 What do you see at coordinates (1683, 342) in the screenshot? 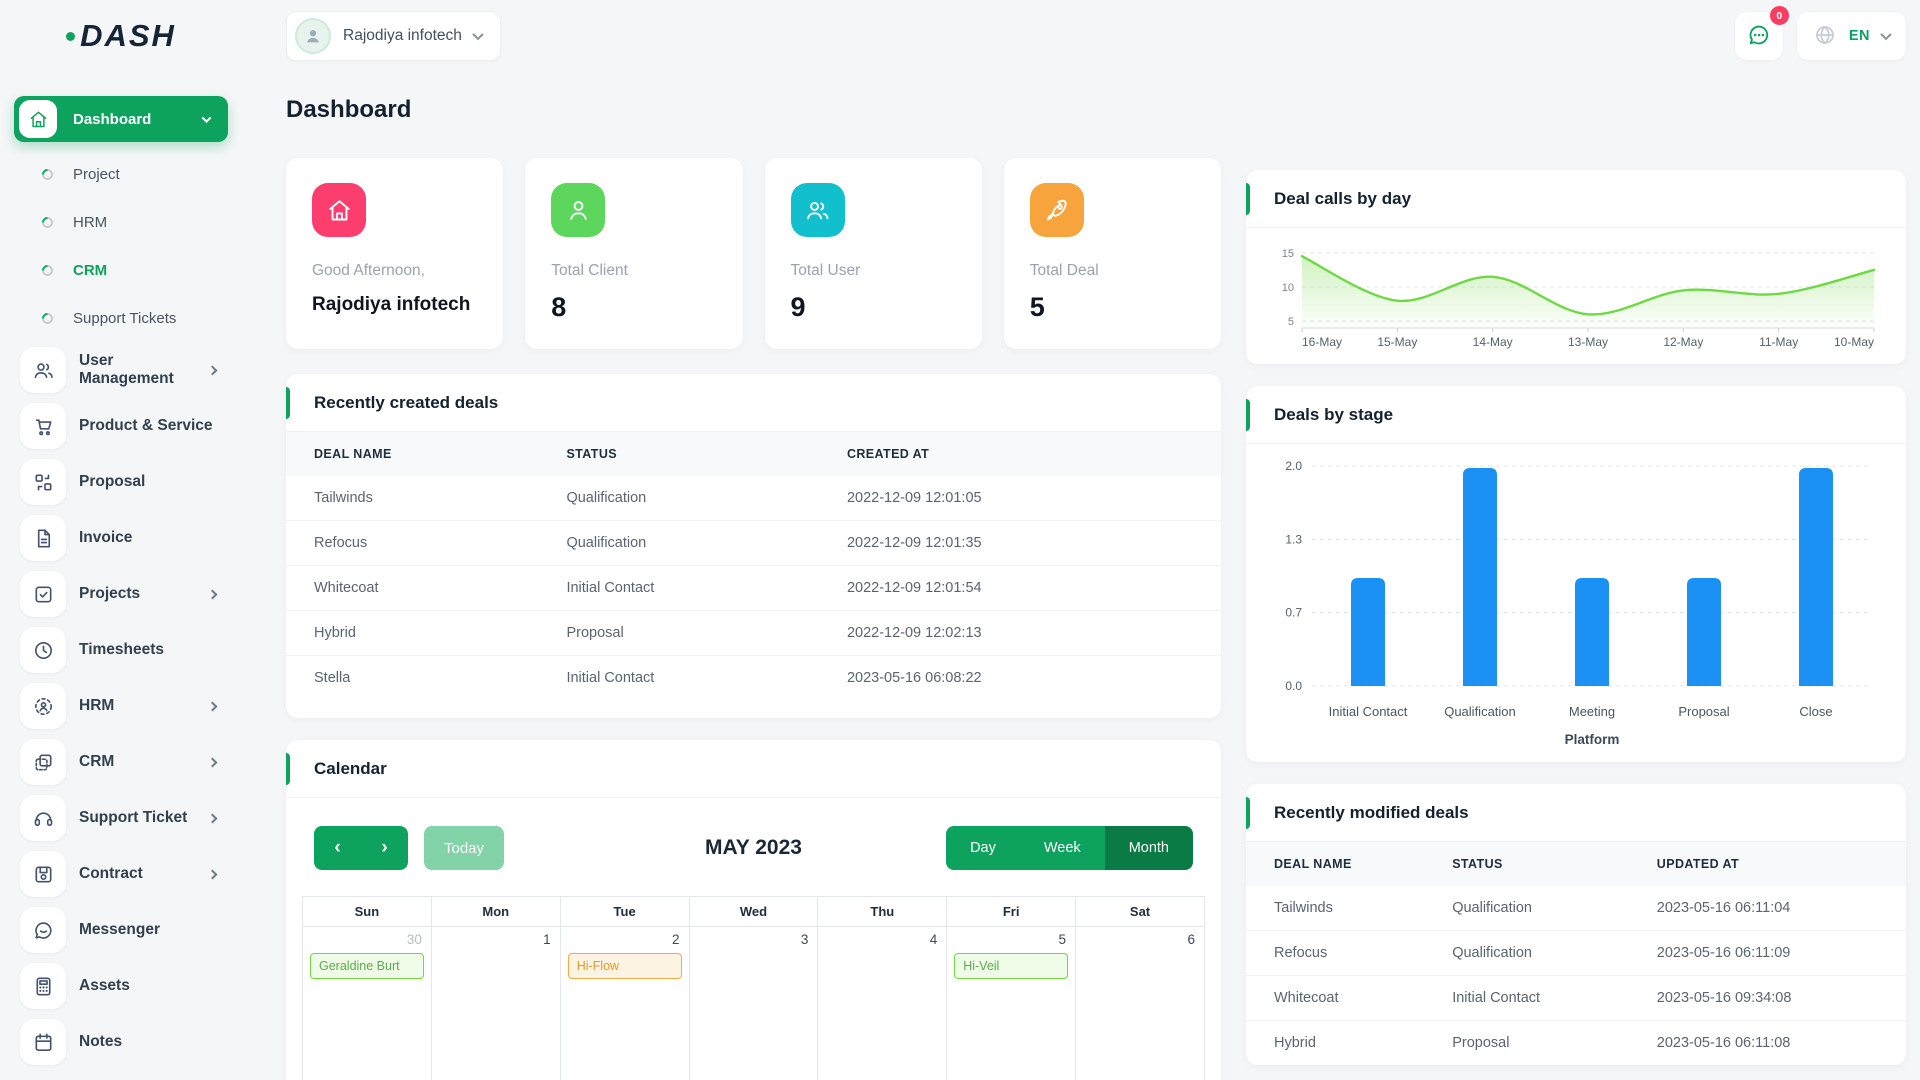
I see `svg-text: 12-May` at bounding box center [1683, 342].